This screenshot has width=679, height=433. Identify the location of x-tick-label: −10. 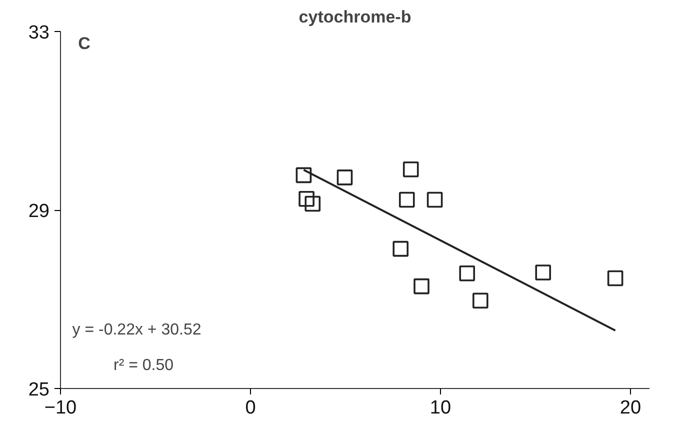
(60, 408).